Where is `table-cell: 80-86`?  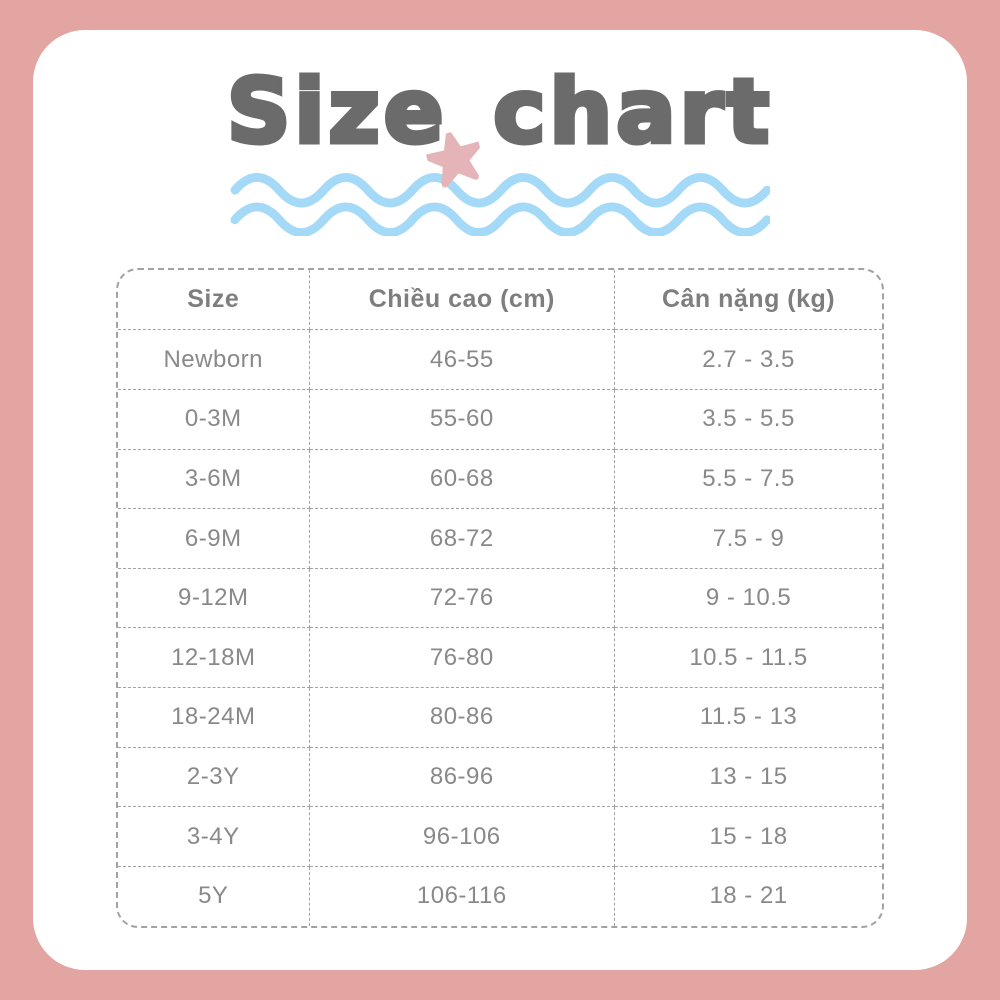
table-cell: 80-86 is located at coordinates (462, 717).